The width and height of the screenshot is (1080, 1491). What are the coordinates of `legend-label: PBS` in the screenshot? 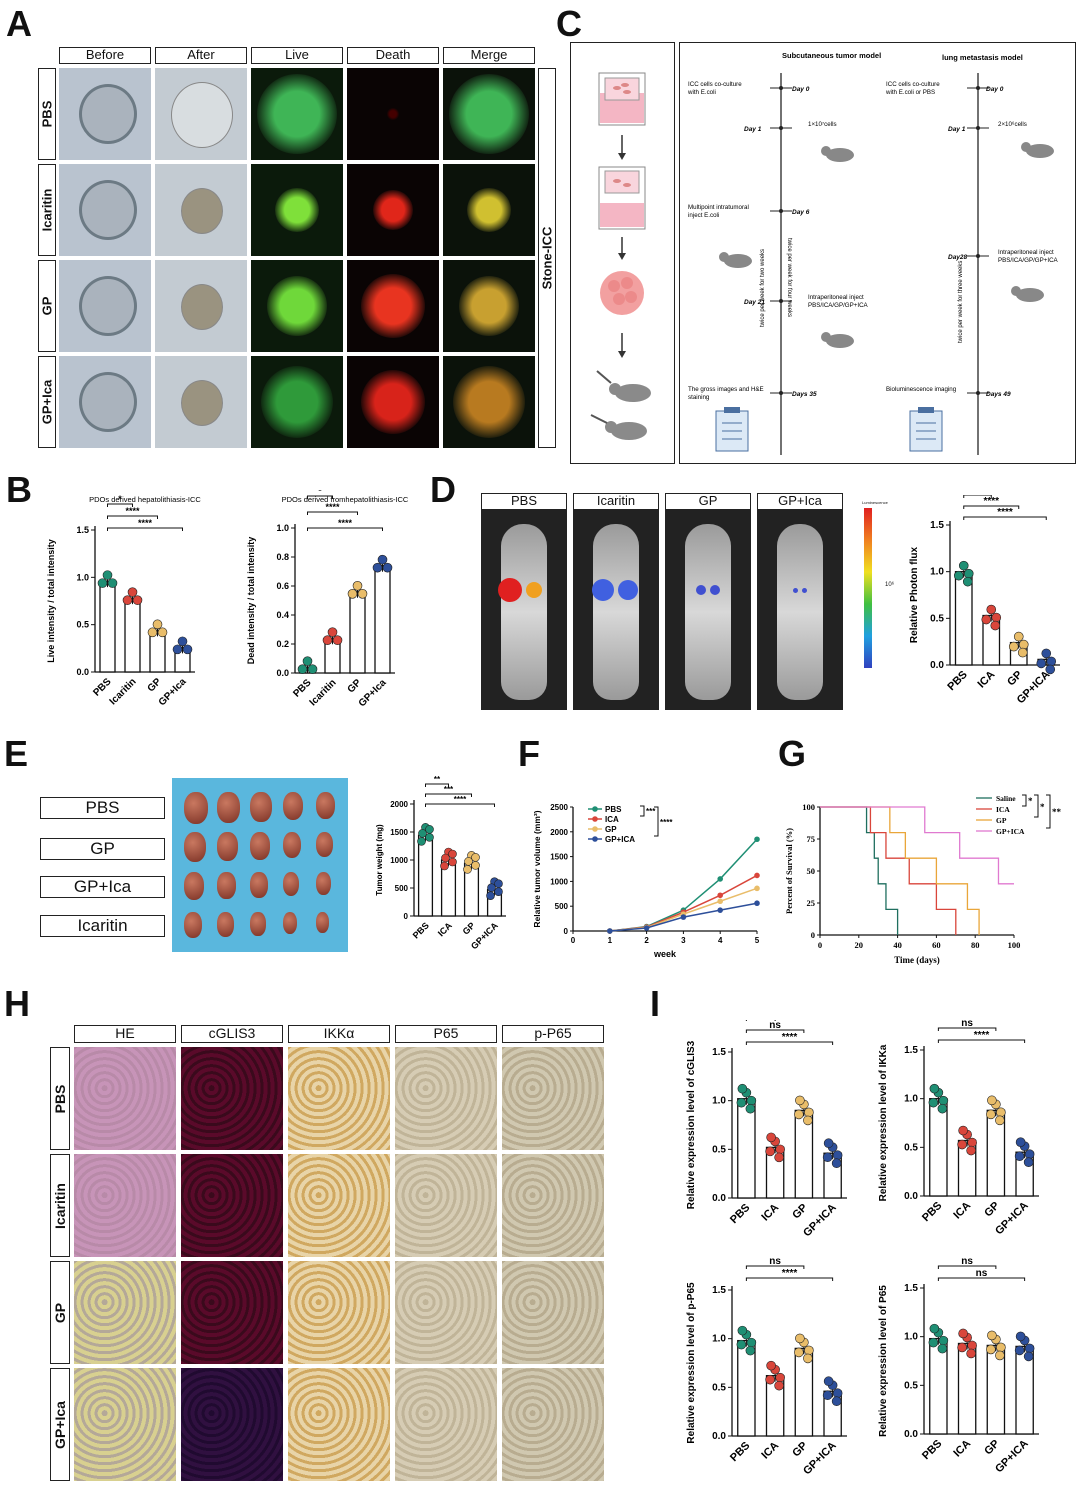 It's located at (613, 809).